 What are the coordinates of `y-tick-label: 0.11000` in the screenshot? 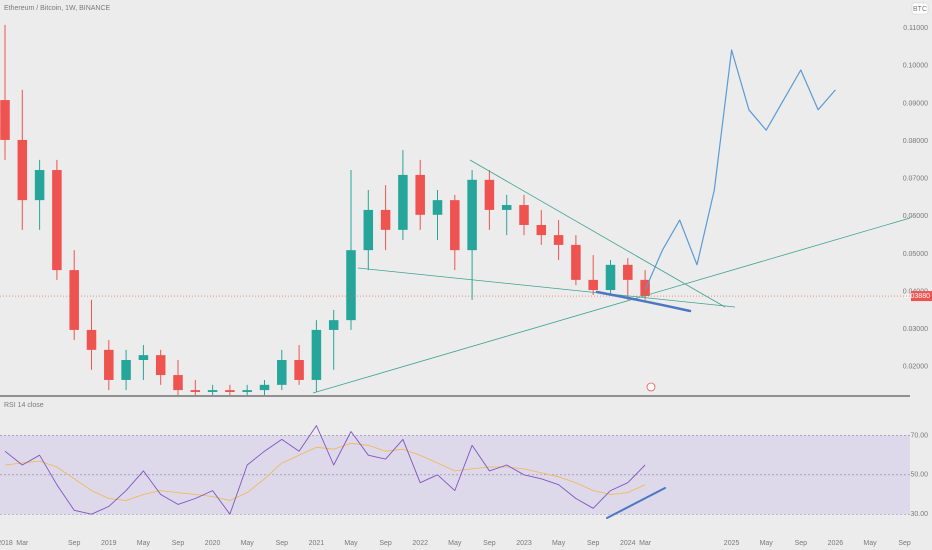 It's located at (915, 28).